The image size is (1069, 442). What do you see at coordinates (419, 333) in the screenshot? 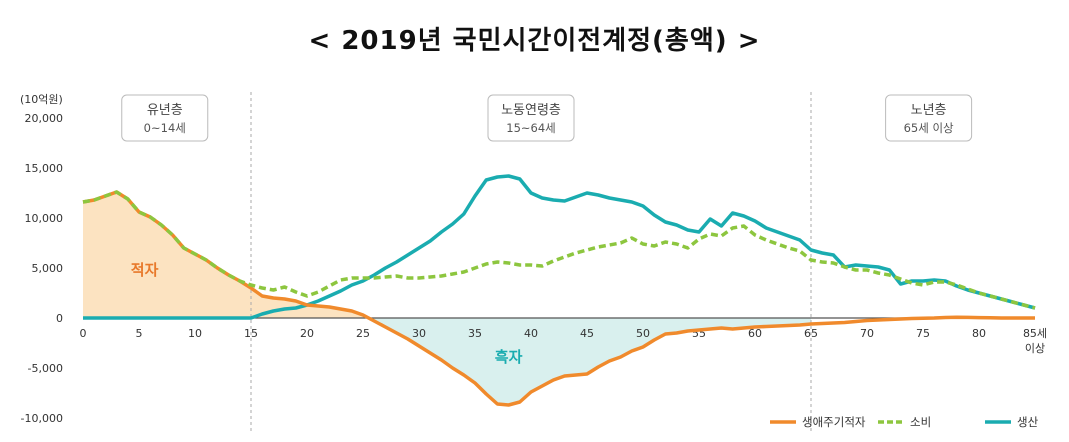
I see `x-tick-label: 30` at bounding box center [419, 333].